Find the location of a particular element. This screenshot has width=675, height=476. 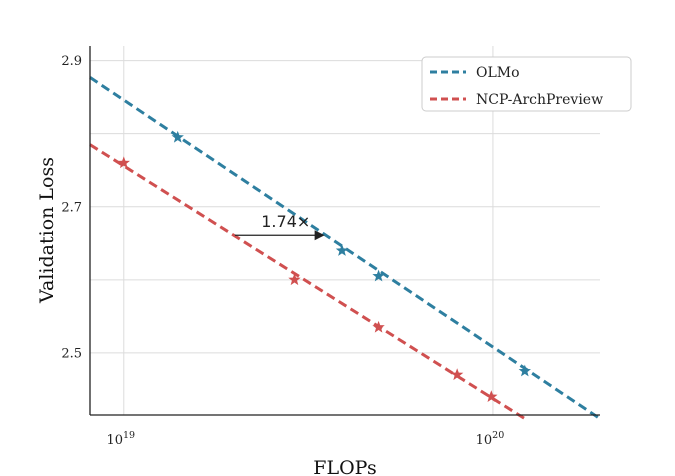

annotation-arrow-head is located at coordinates (319, 235).